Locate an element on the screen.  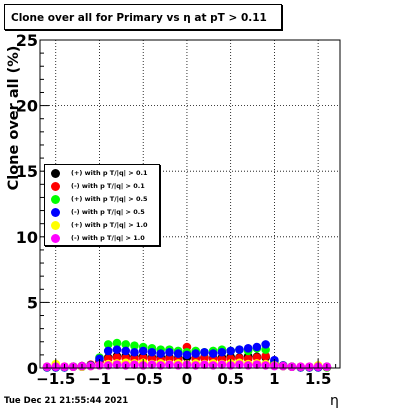
x-tick-label: 1 is located at coordinates (274, 379).